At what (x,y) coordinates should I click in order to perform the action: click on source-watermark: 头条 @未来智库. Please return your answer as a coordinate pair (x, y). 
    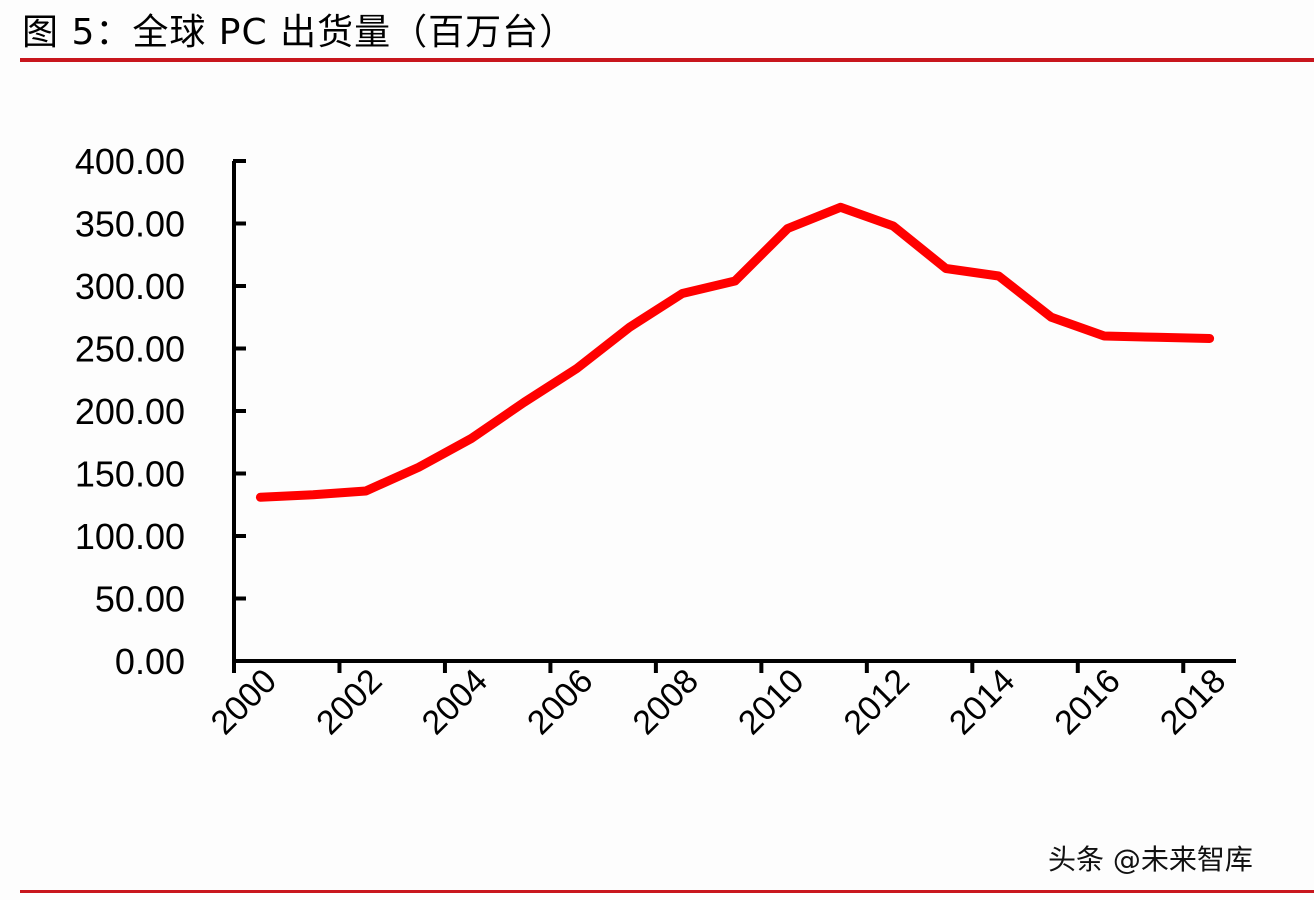
    Looking at the image, I should click on (1150, 859).